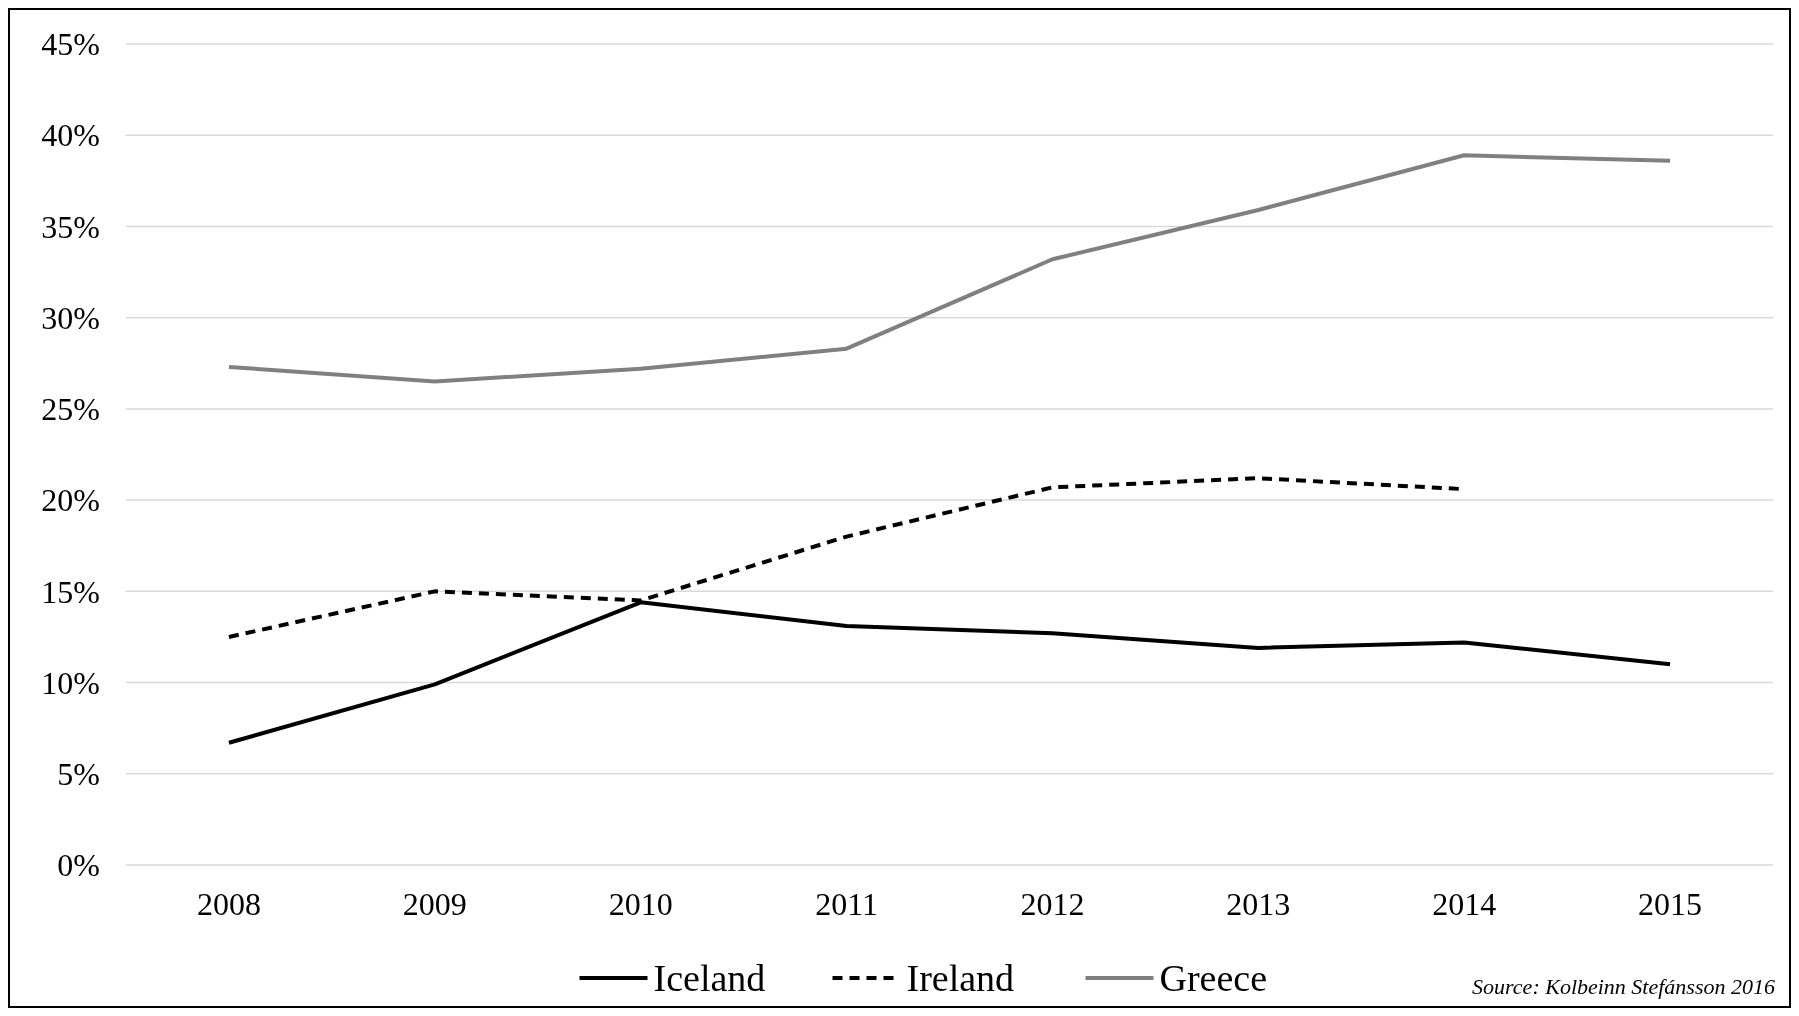  I want to click on y-tick-label: 45%, so click(70, 44).